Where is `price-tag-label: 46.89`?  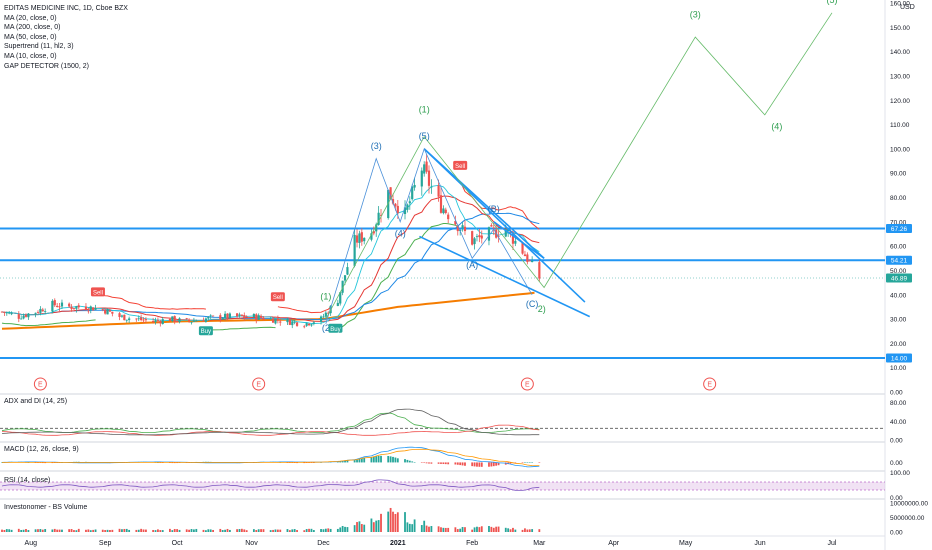
price-tag-label: 46.89 is located at coordinates (899, 279).